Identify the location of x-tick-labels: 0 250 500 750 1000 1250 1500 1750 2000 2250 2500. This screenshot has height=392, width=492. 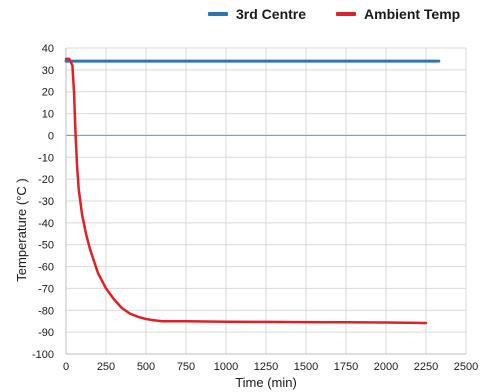
(270, 367).